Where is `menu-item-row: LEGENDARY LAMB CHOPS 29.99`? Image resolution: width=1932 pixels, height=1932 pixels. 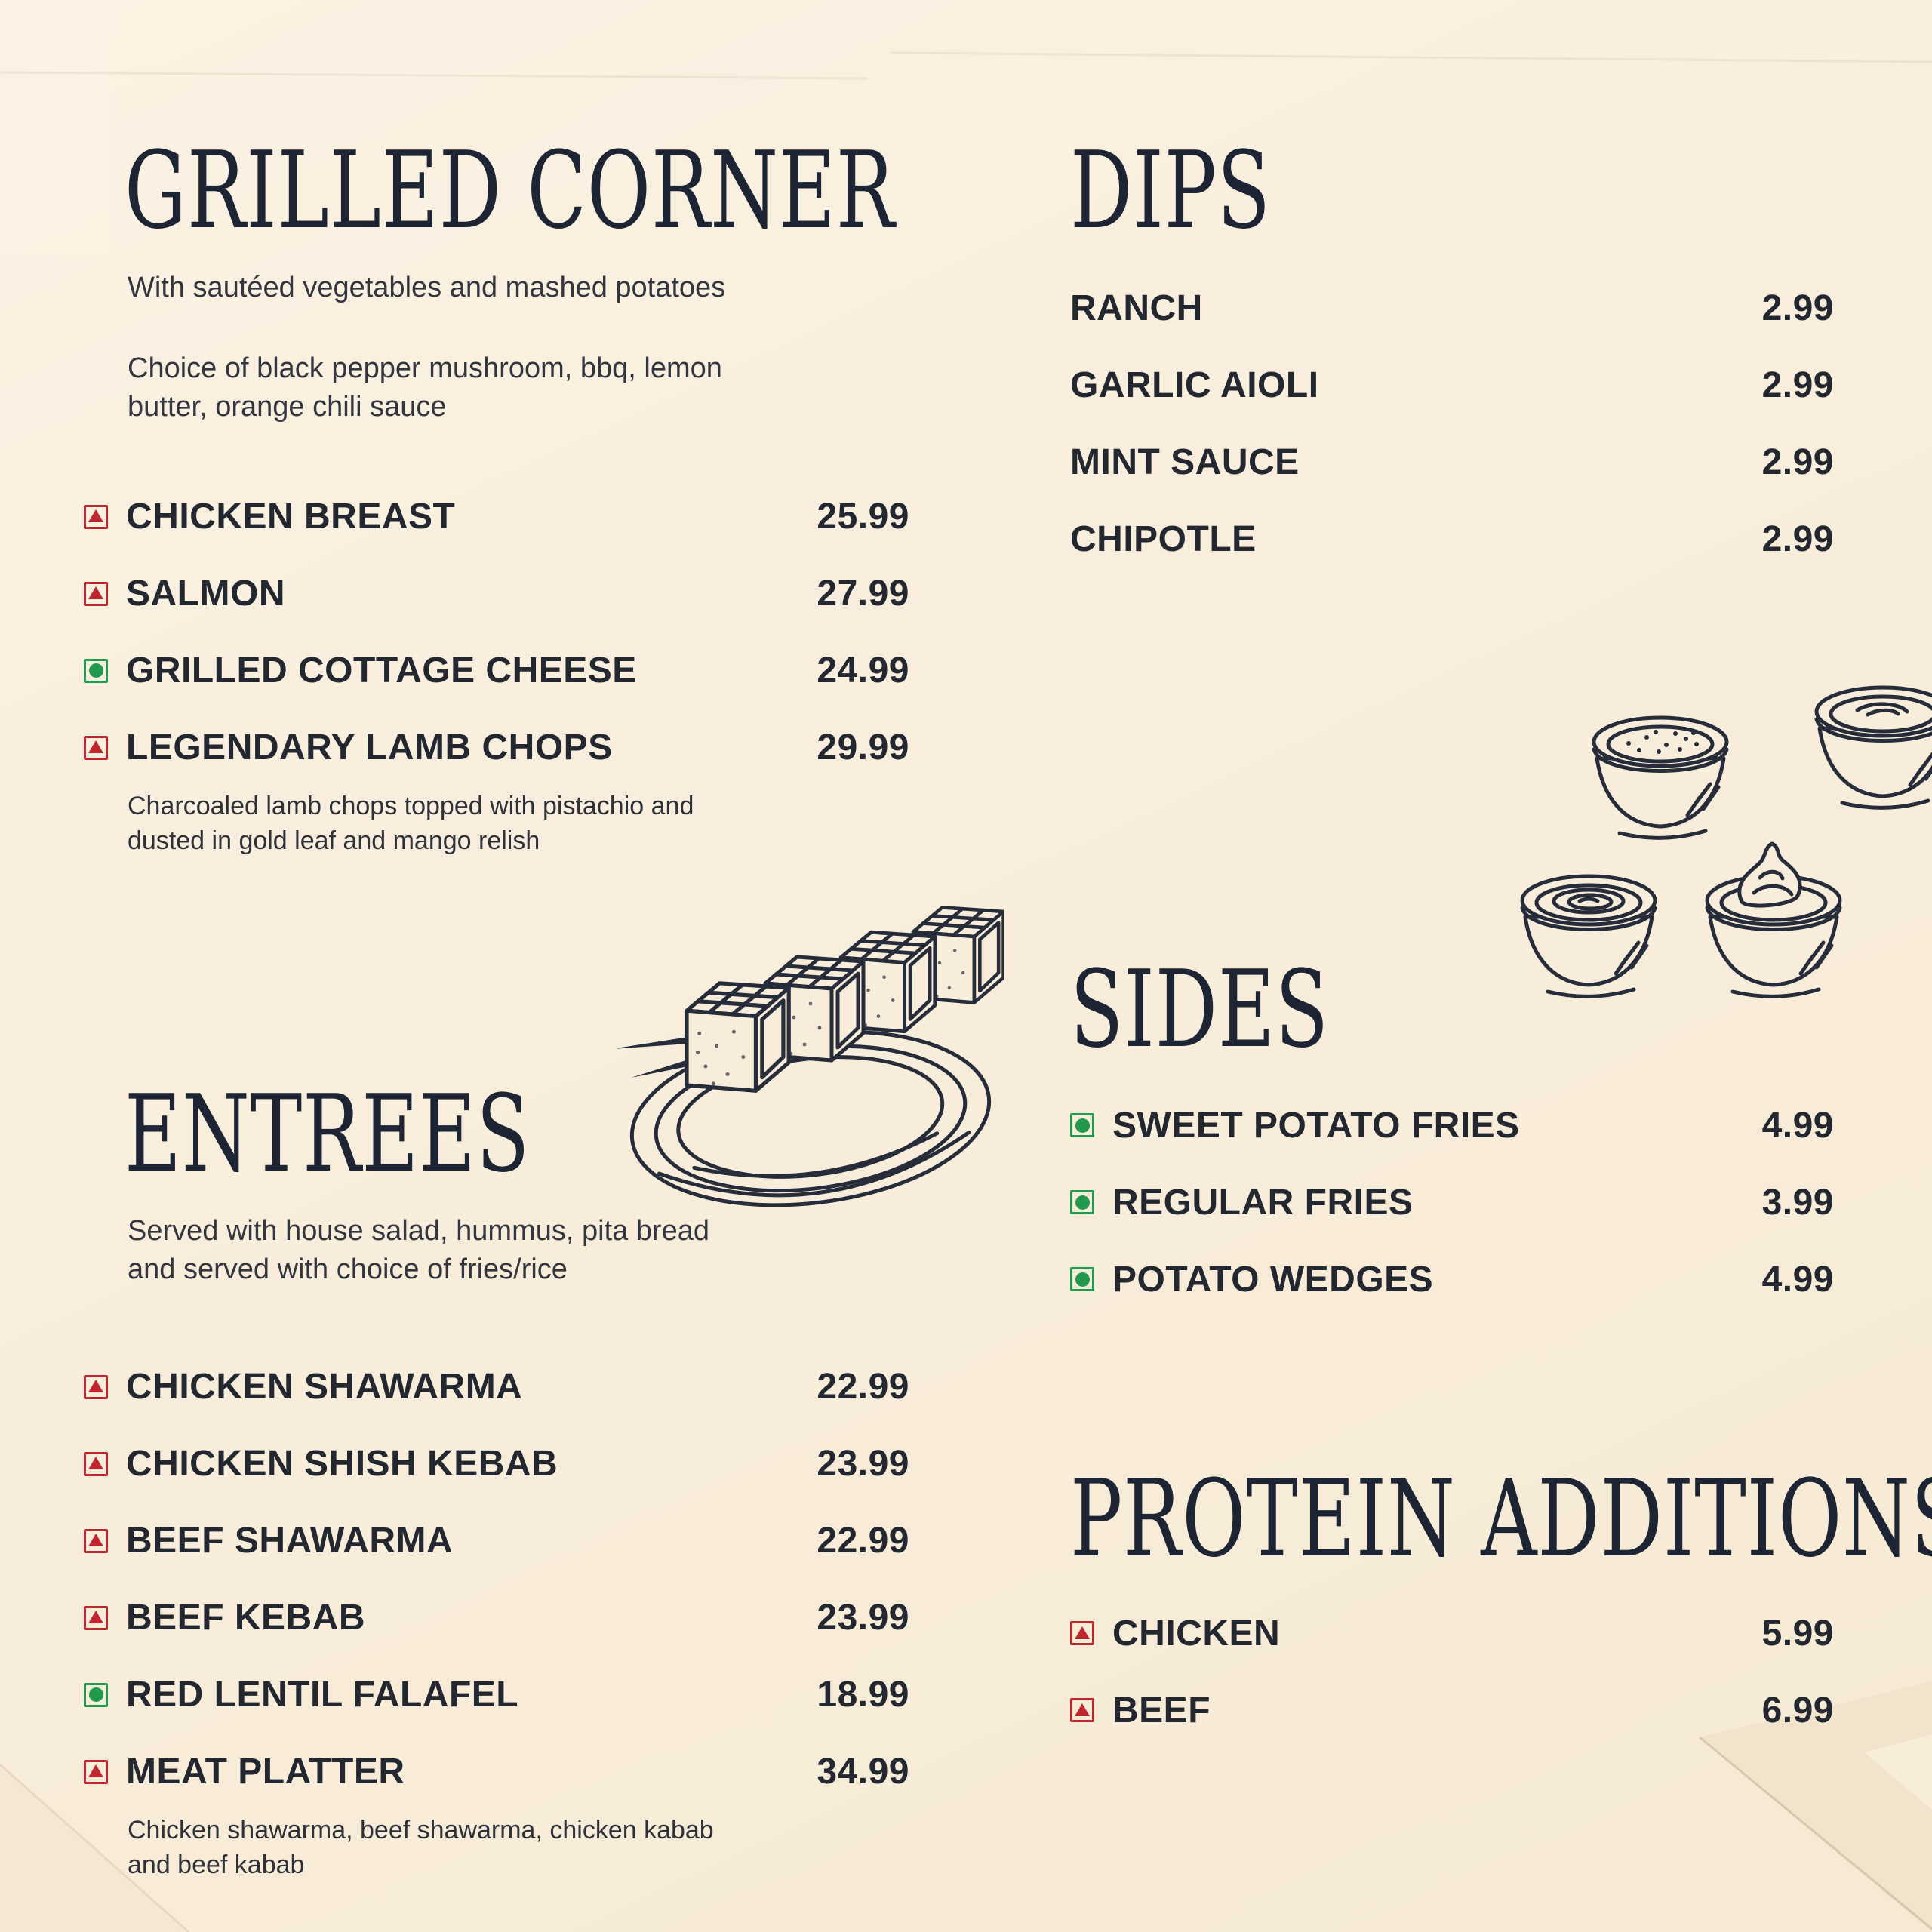 menu-item-row: LEGENDARY LAMB CHOPS 29.99 is located at coordinates (496, 748).